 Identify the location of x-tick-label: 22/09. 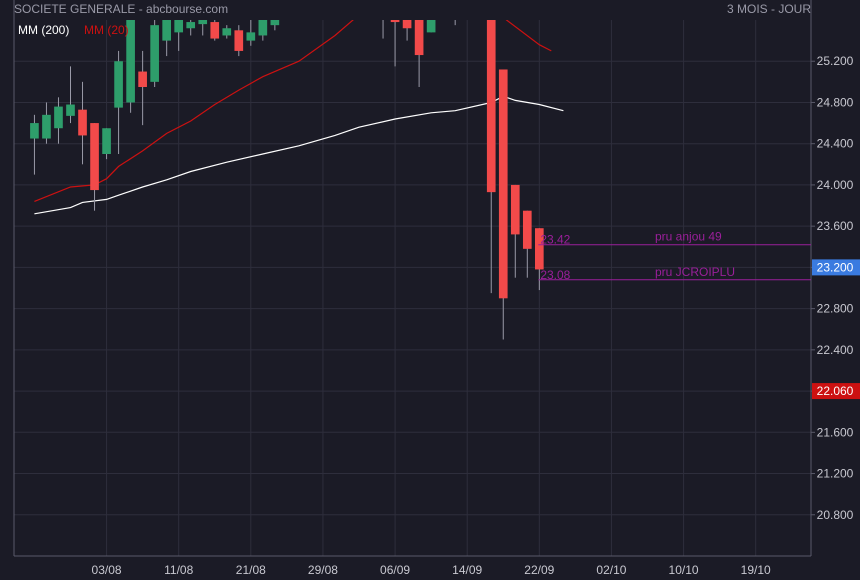
(539, 570).